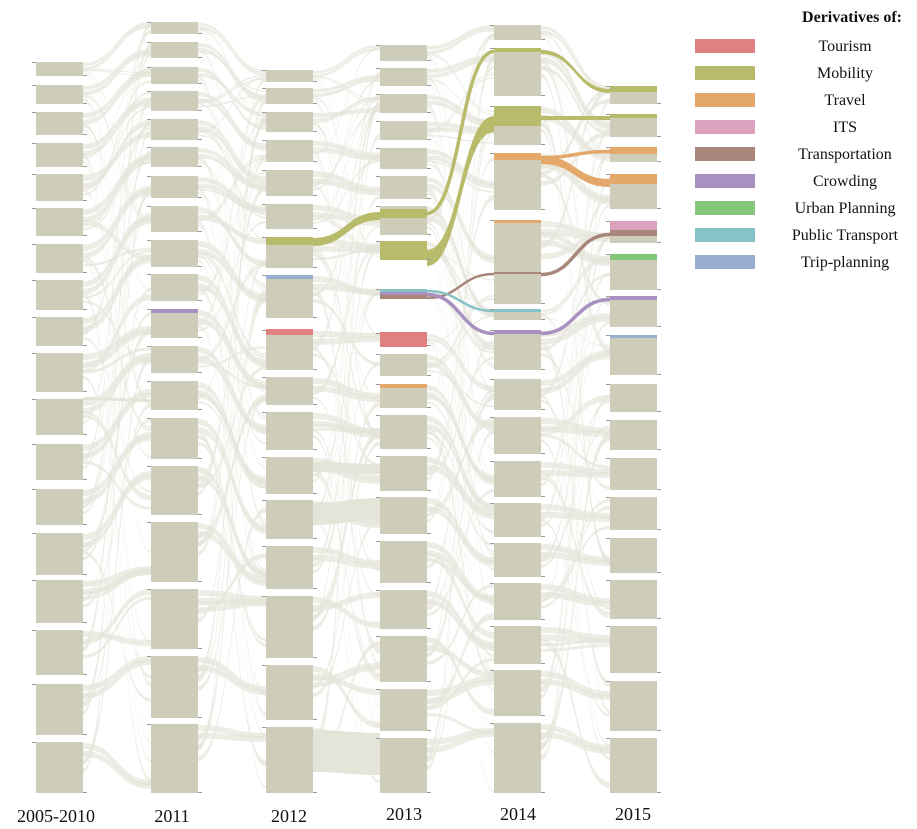 The image size is (917, 829). Describe the element at coordinates (334, 815) in the screenshot. I see `year-axis: 2005-2010 2011 2012 2013 2014 2015` at that location.